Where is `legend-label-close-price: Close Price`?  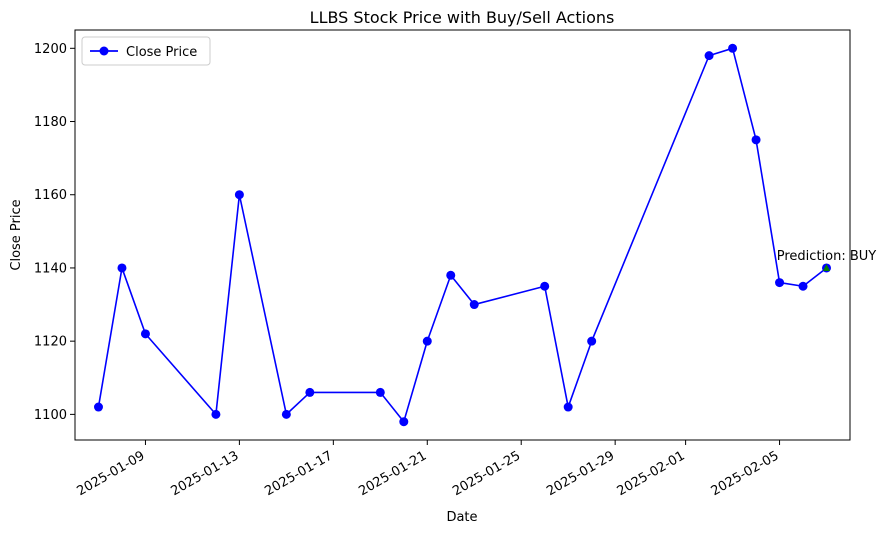 legend-label-close-price: Close Price is located at coordinates (161, 52).